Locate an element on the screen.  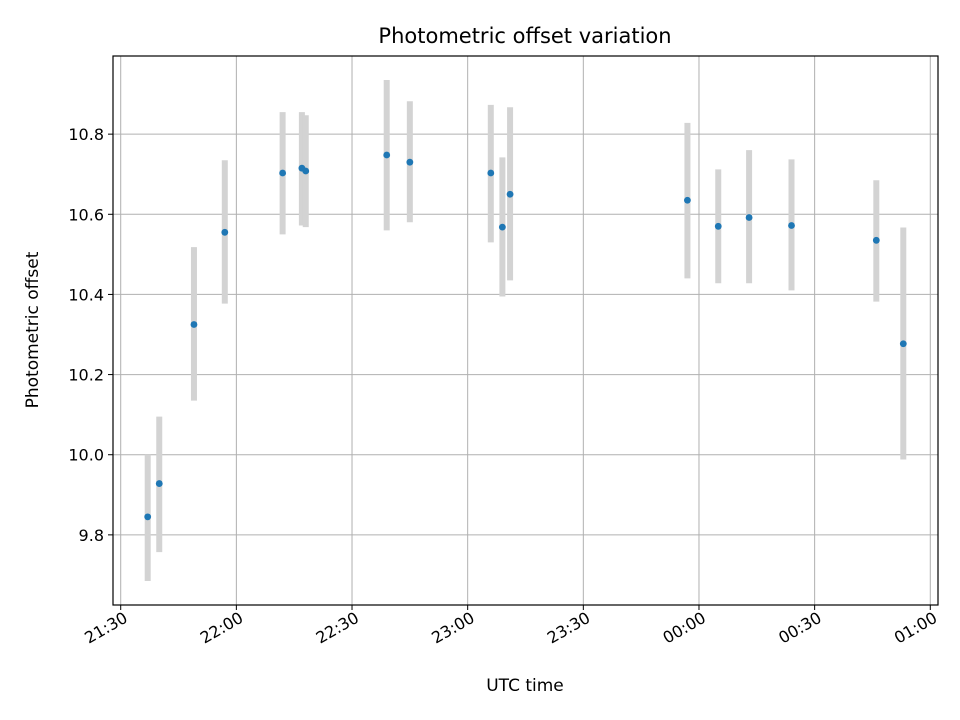
chart-title: Photometric offset variation is located at coordinates (524, 36).